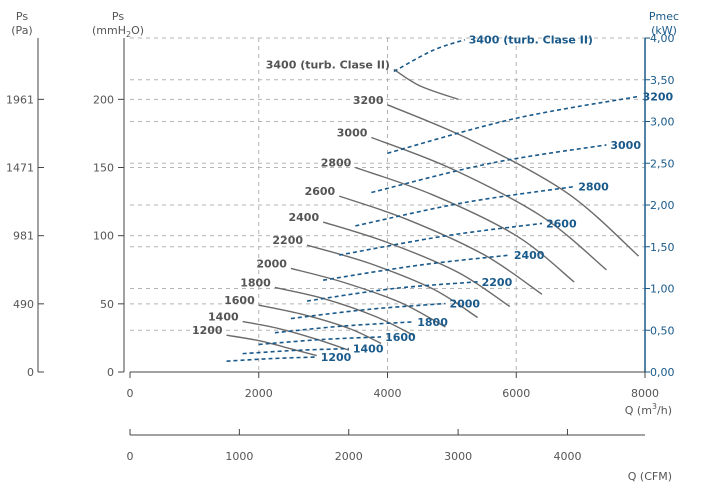 The width and height of the screenshot is (705, 486). I want to click on pressure-curve-label-5: 2200, so click(287, 240).